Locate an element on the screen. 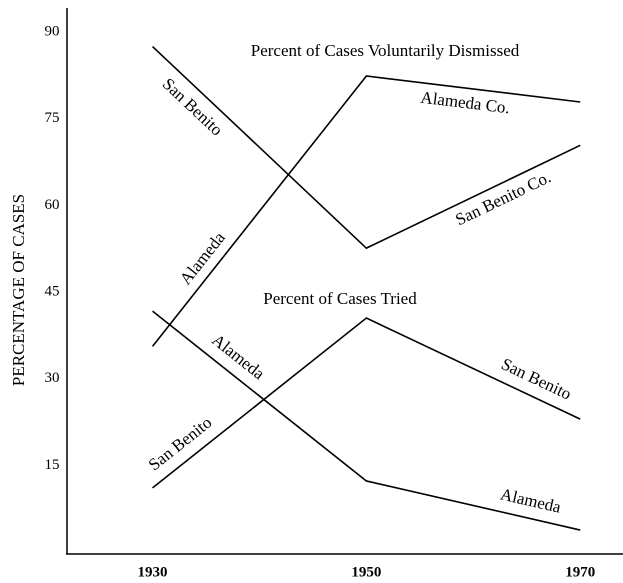  x-tick-label: 1950 is located at coordinates (366, 572).